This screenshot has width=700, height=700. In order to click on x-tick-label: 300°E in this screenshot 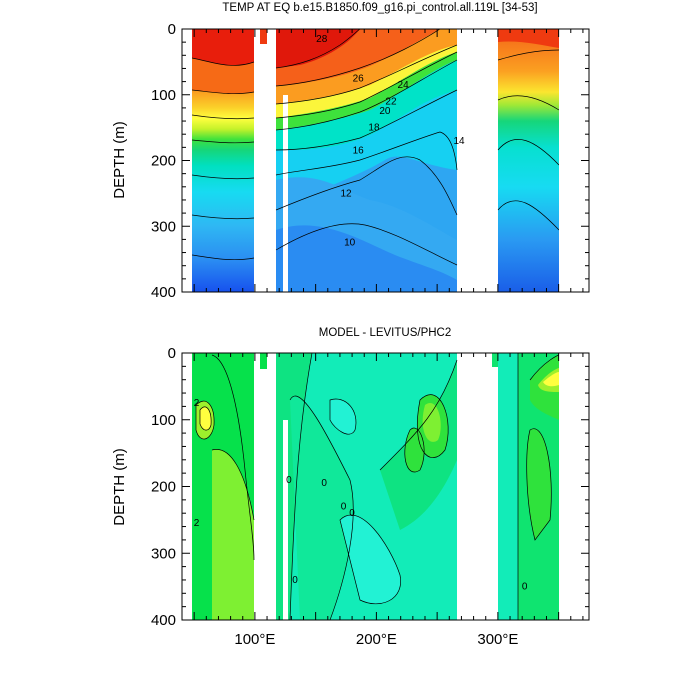, I will do `click(497, 639)`.